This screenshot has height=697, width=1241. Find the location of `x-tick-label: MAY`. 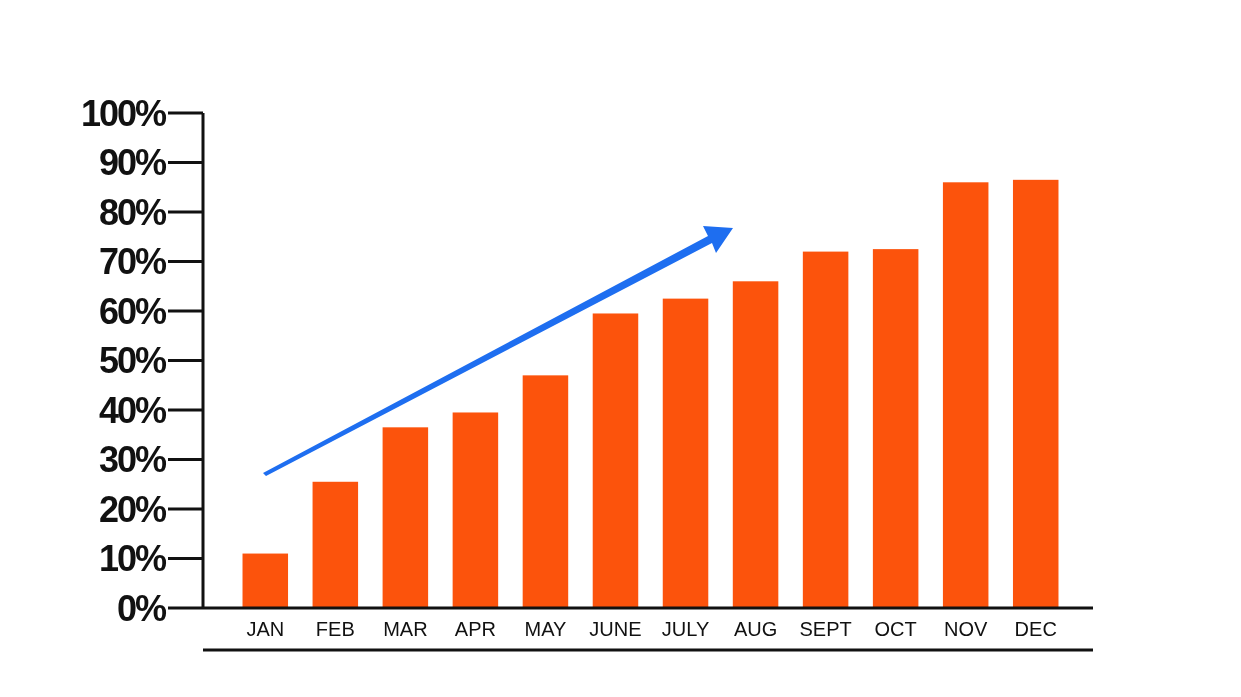

x-tick-label: MAY is located at coordinates (545, 629).